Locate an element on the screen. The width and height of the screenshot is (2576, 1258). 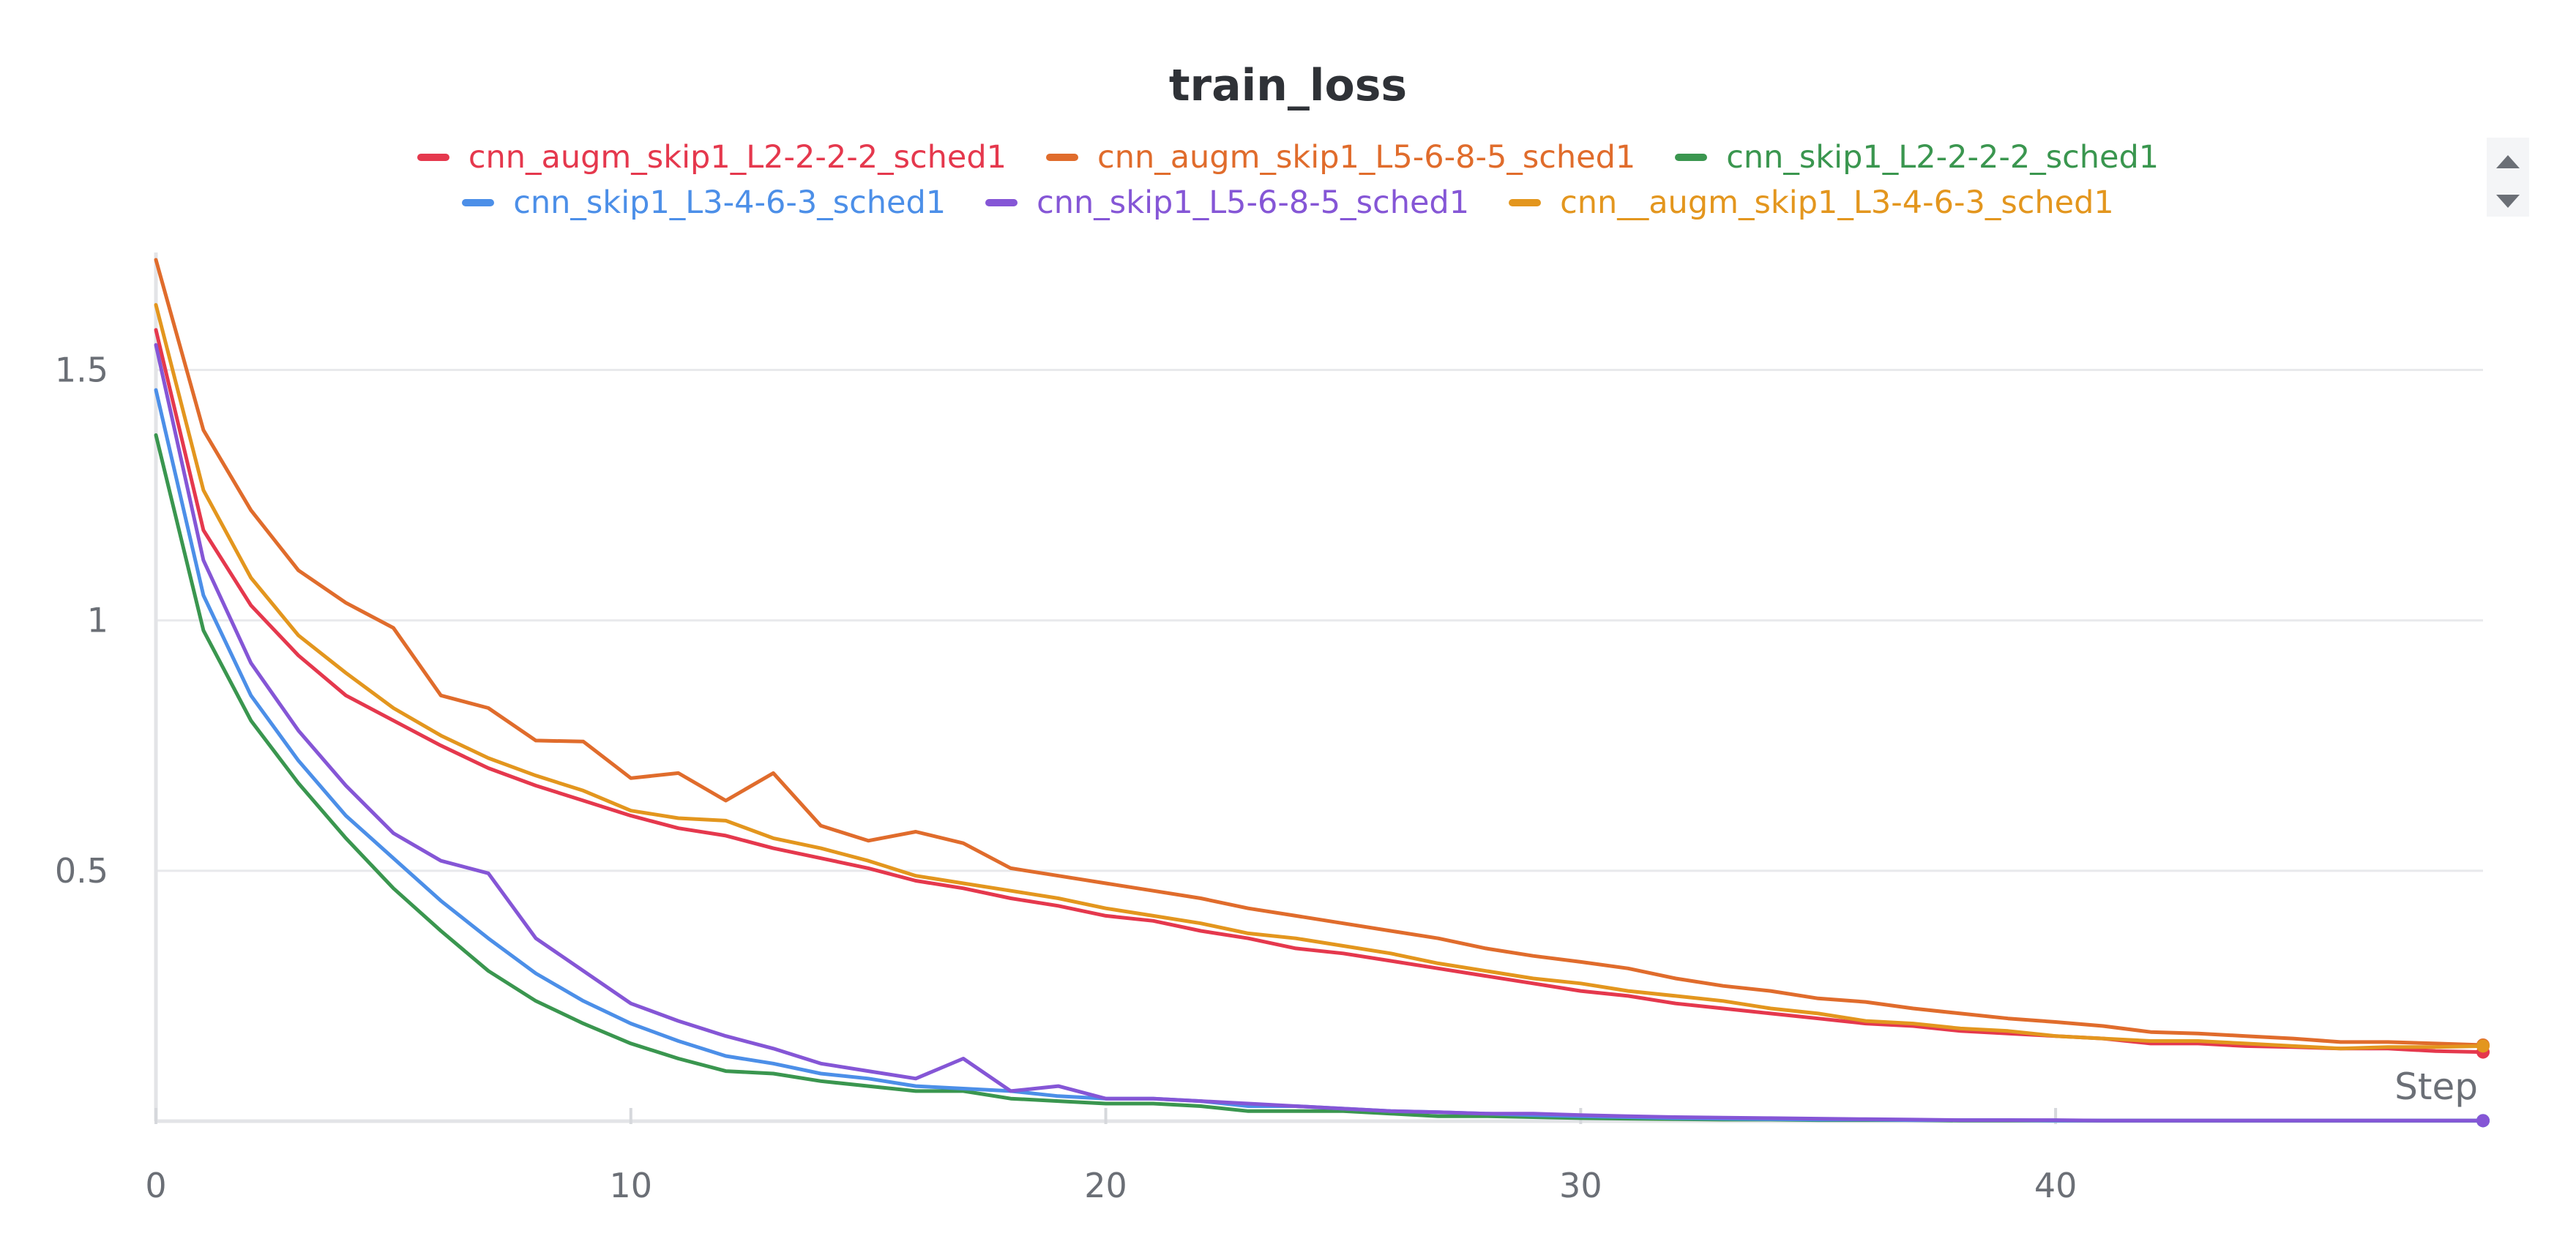
x-axis-label: Step is located at coordinates (2436, 1087).